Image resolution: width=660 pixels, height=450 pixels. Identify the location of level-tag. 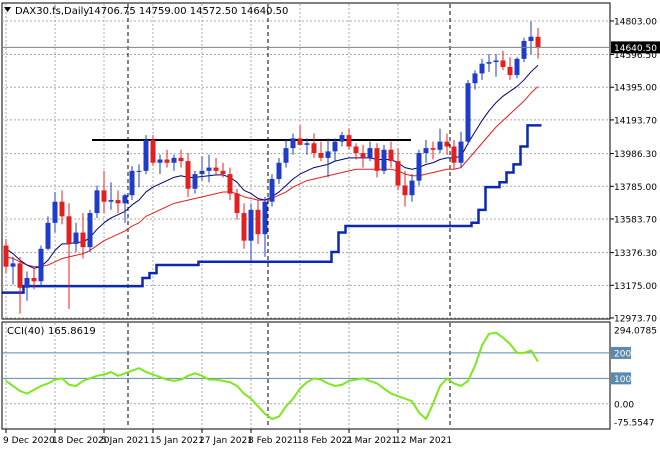
(621, 378).